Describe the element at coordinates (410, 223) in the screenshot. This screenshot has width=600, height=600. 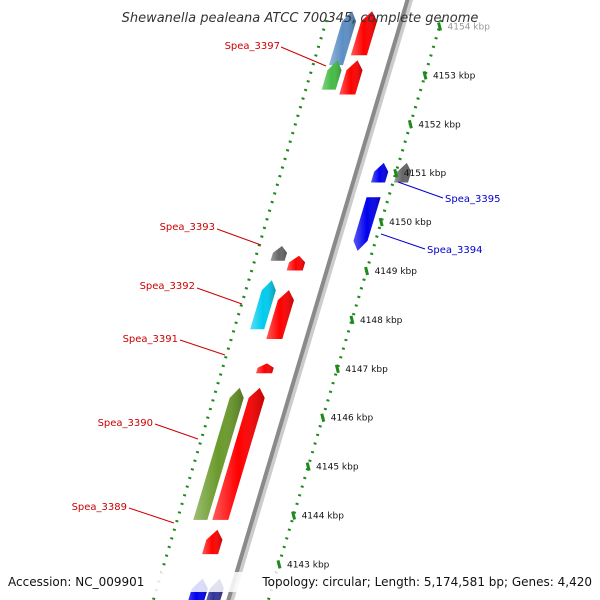
I see `kbp-tick-label: 4150 kbp` at that location.